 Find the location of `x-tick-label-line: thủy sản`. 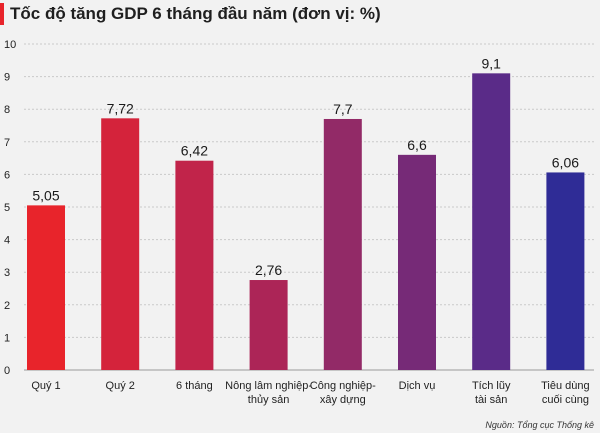

x-tick-label-line: thủy sản is located at coordinates (269, 400).